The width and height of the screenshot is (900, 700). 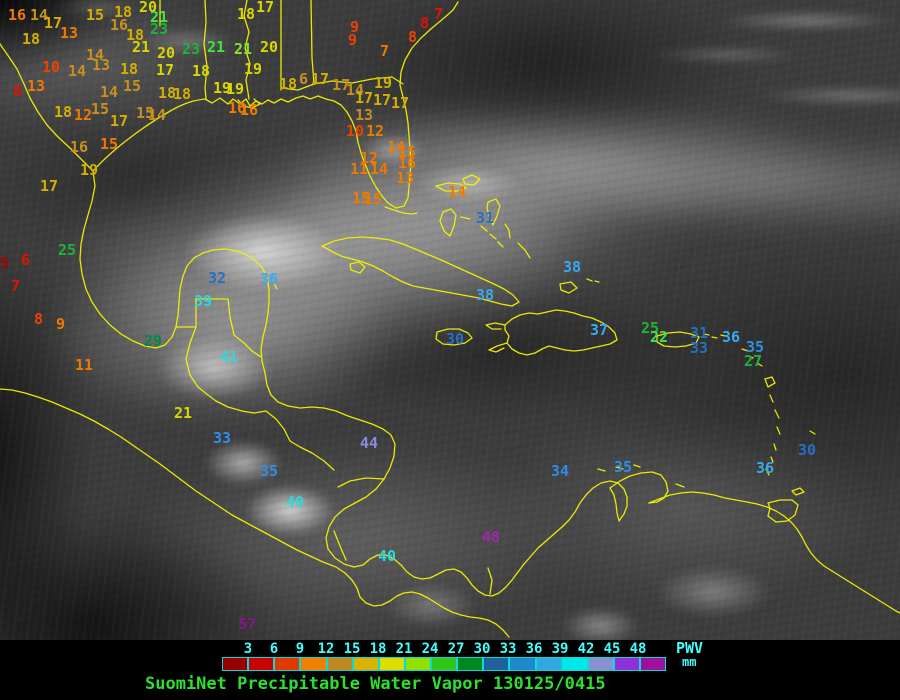 What do you see at coordinates (638, 649) in the screenshot?
I see `colorbar-tick-label: 48` at bounding box center [638, 649].